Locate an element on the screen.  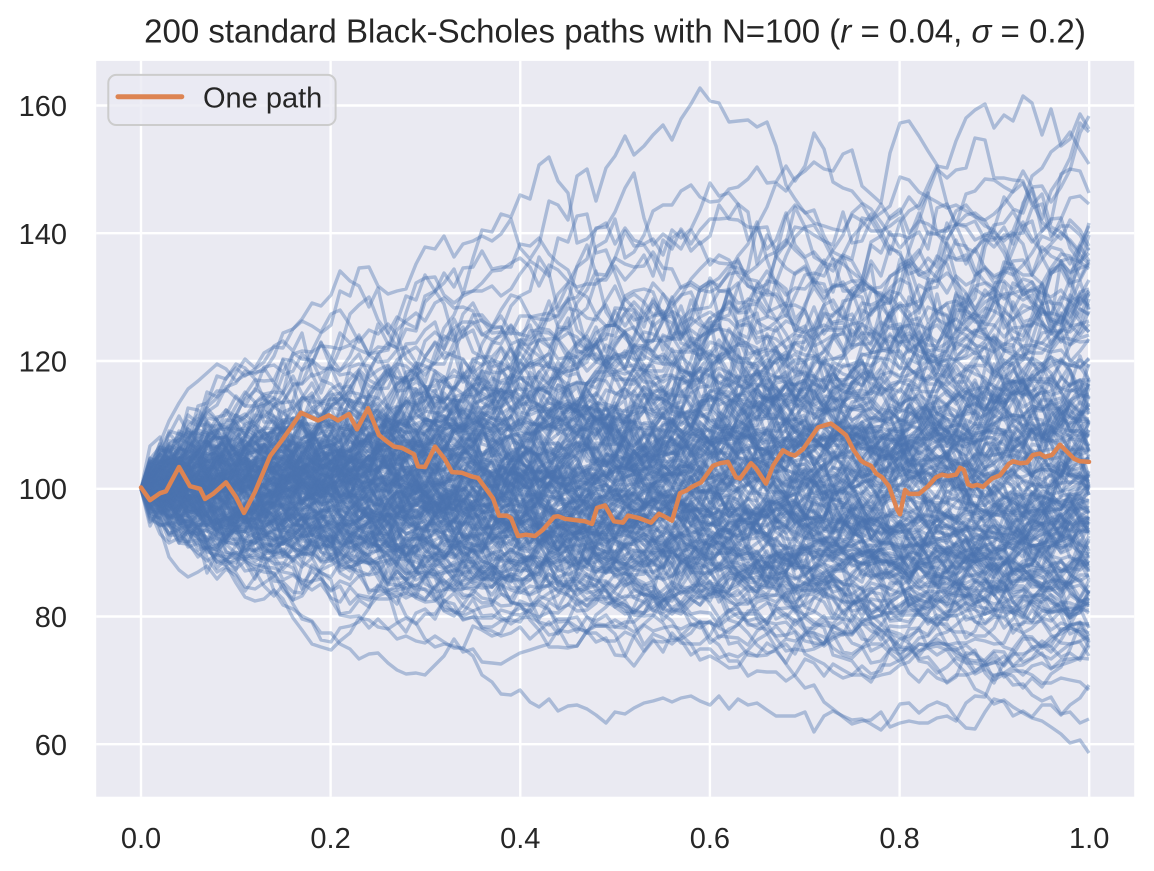
svg-text: 0.8 is located at coordinates (899, 839).